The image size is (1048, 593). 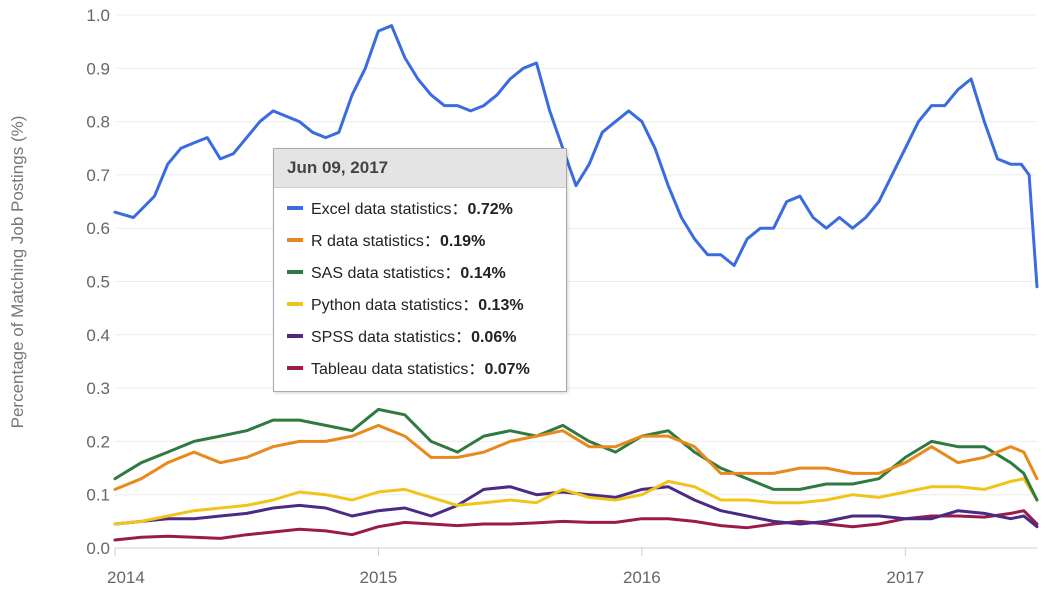 I want to click on tooltip-row: Python data statistics：0.13%, so click(x=405, y=306).